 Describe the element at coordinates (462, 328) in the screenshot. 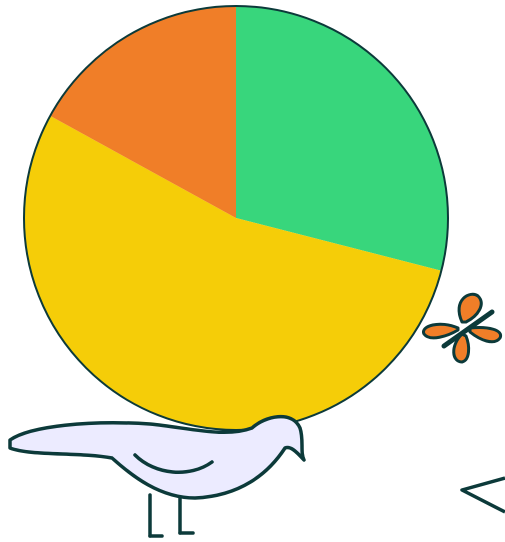

I see `butterfly` at that location.